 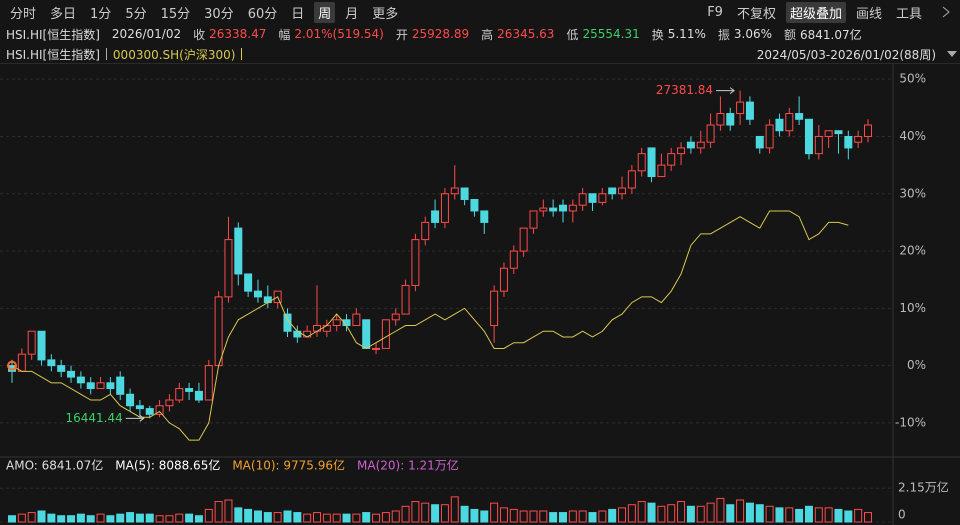 I want to click on tool-button: 超级叠加, so click(x=815, y=12).